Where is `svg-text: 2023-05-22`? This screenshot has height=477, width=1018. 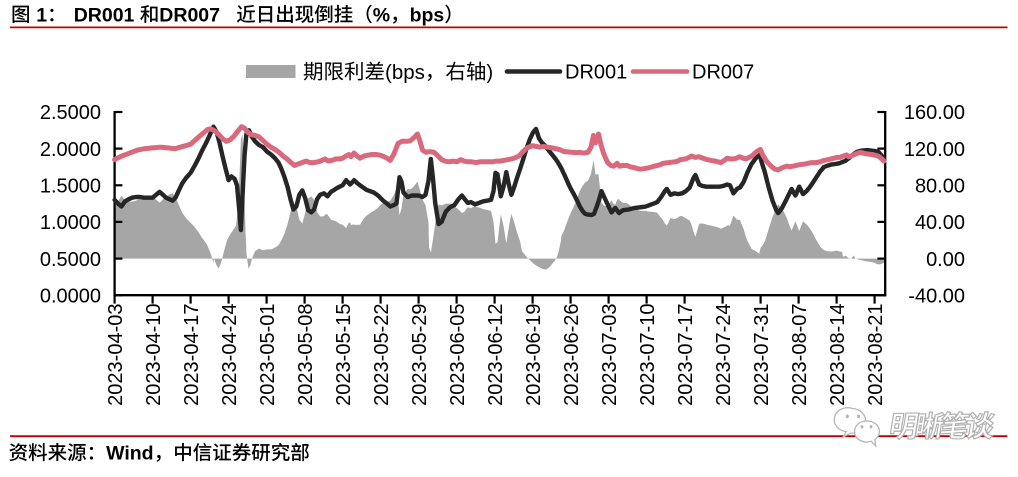
svg-text: 2023-05-22 is located at coordinates (382, 355).